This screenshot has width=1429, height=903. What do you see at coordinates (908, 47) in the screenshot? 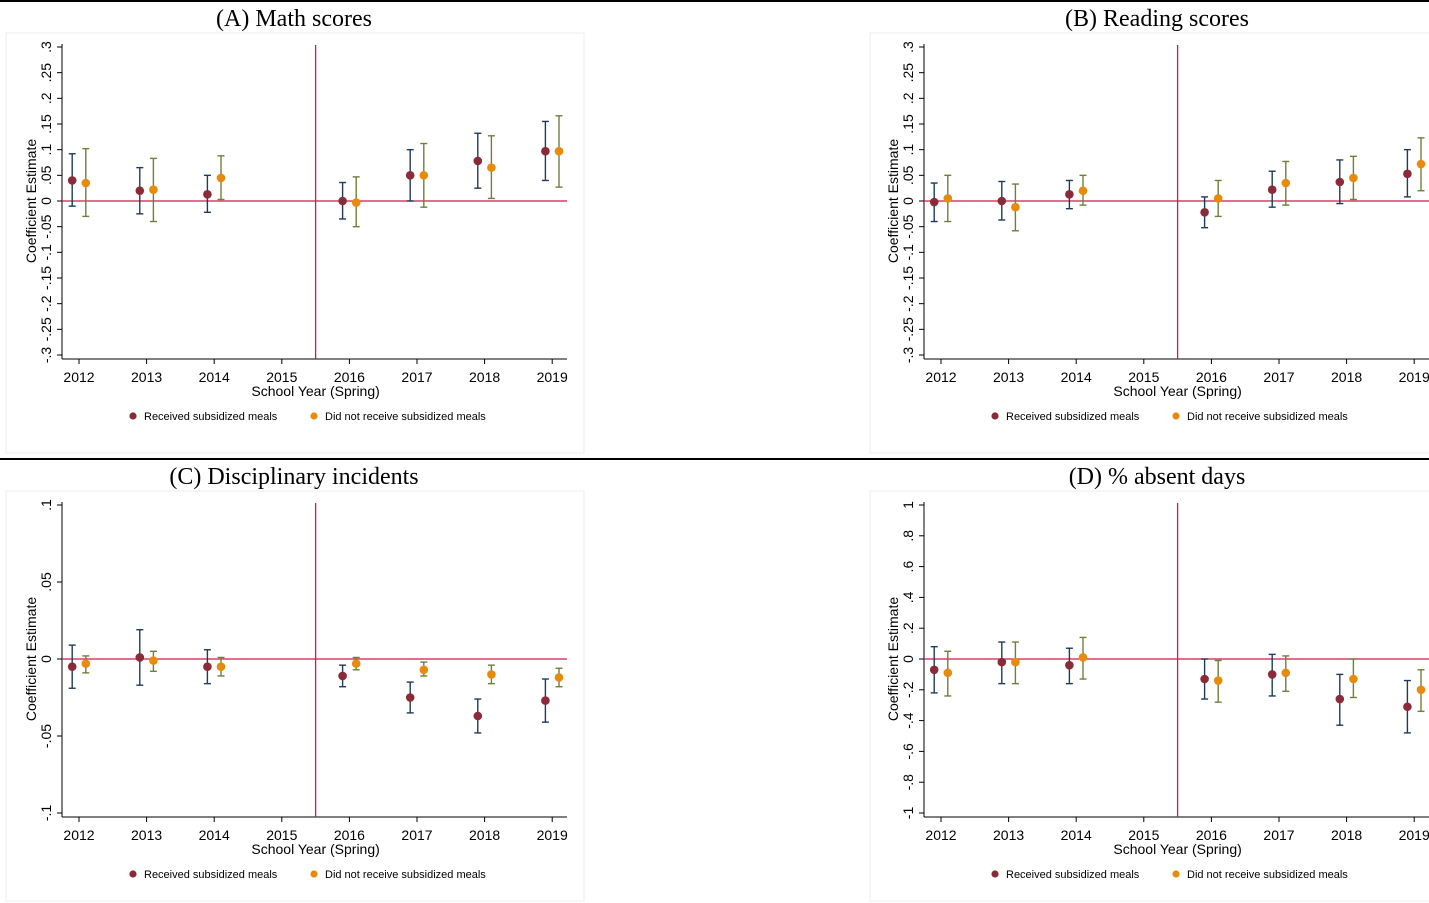
I see `y-tick-label: .3` at bounding box center [908, 47].